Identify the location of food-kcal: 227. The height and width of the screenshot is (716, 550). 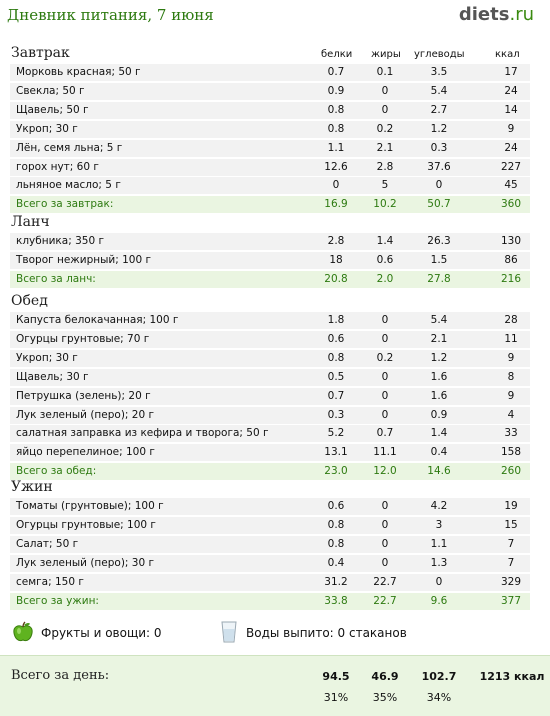
(511, 166).